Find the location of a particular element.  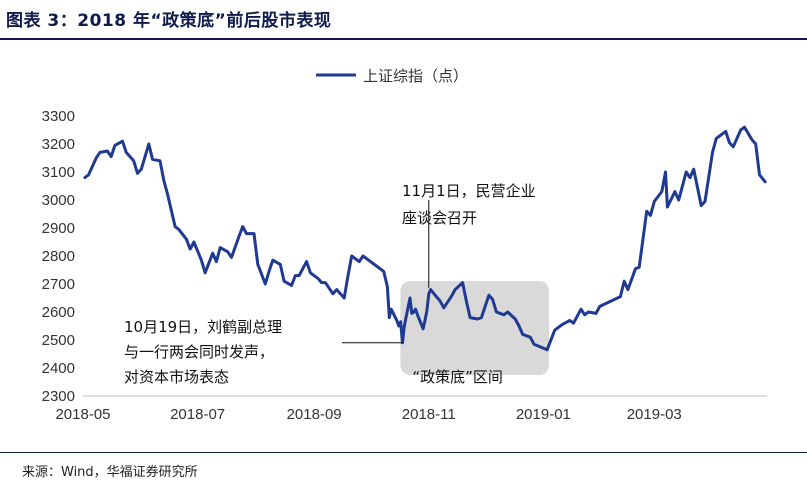

y-tick-label: 2500 is located at coordinates (58, 340).